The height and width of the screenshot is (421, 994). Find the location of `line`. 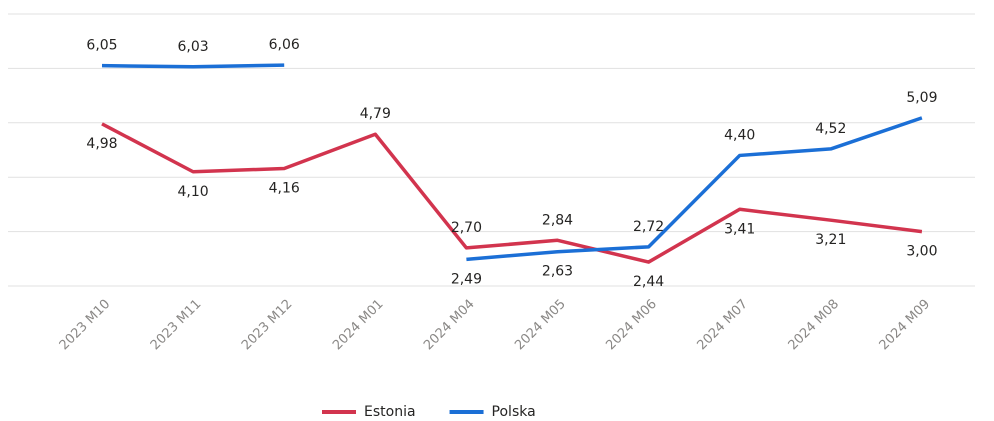

line is located at coordinates (193, 66).